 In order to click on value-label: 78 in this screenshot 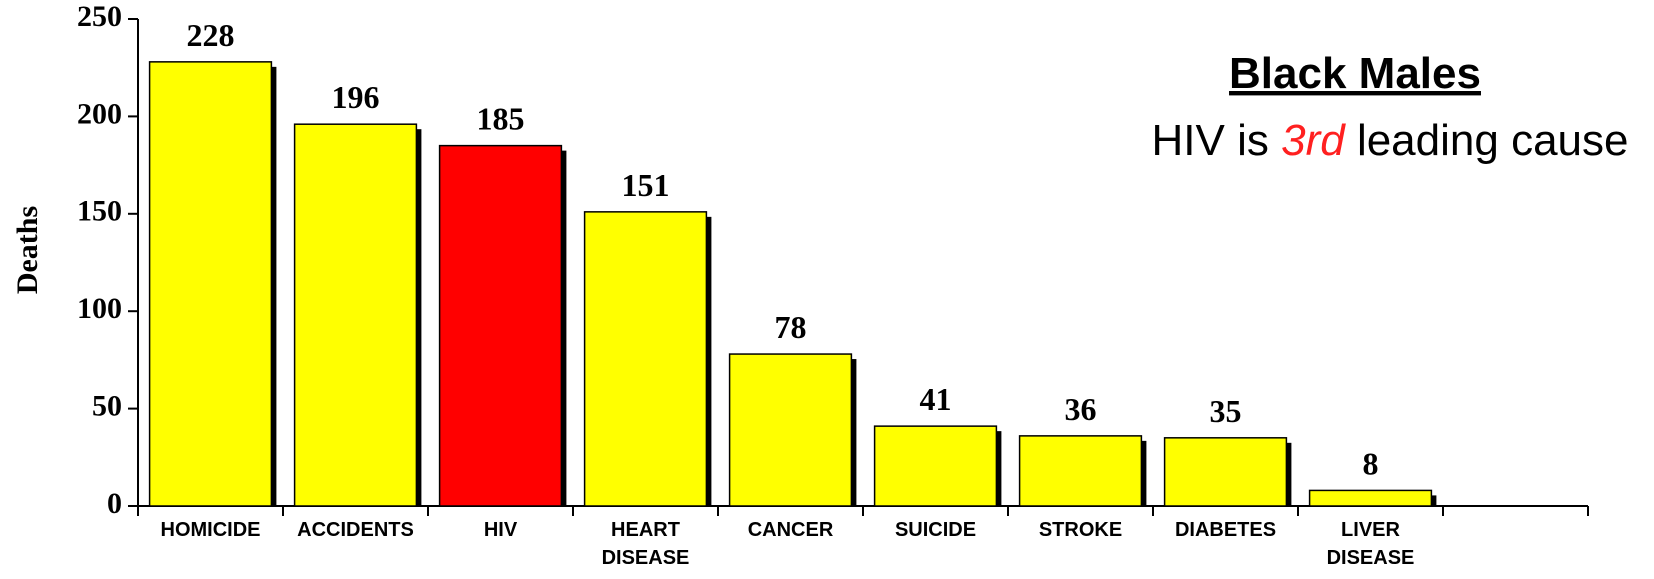, I will do `click(791, 327)`.